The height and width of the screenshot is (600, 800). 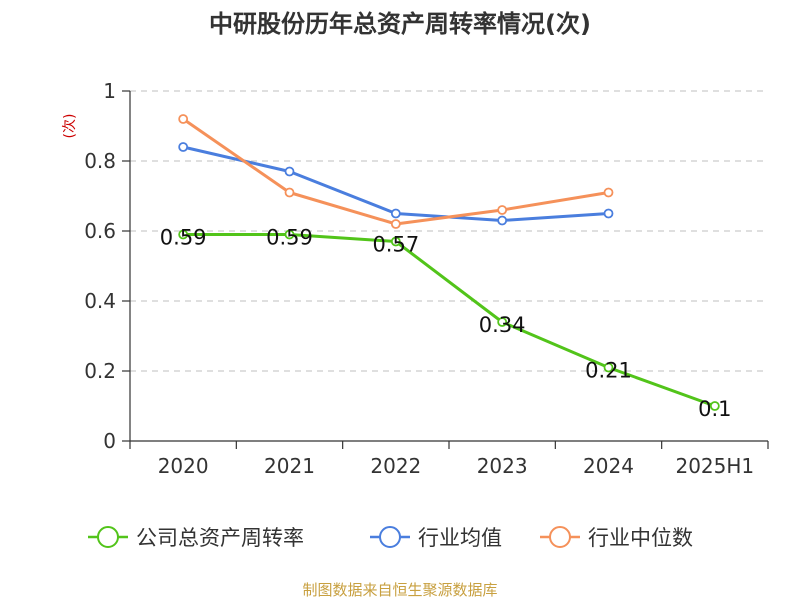 What do you see at coordinates (109, 91) in the screenshot?
I see `y-tick-label: 1` at bounding box center [109, 91].